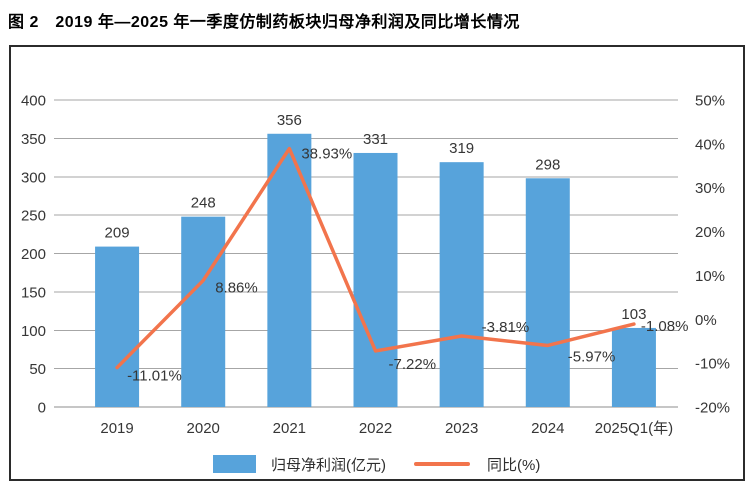 The width and height of the screenshot is (749, 487). What do you see at coordinates (203, 203) in the screenshot?
I see `bar-value-label: 248` at bounding box center [203, 203].